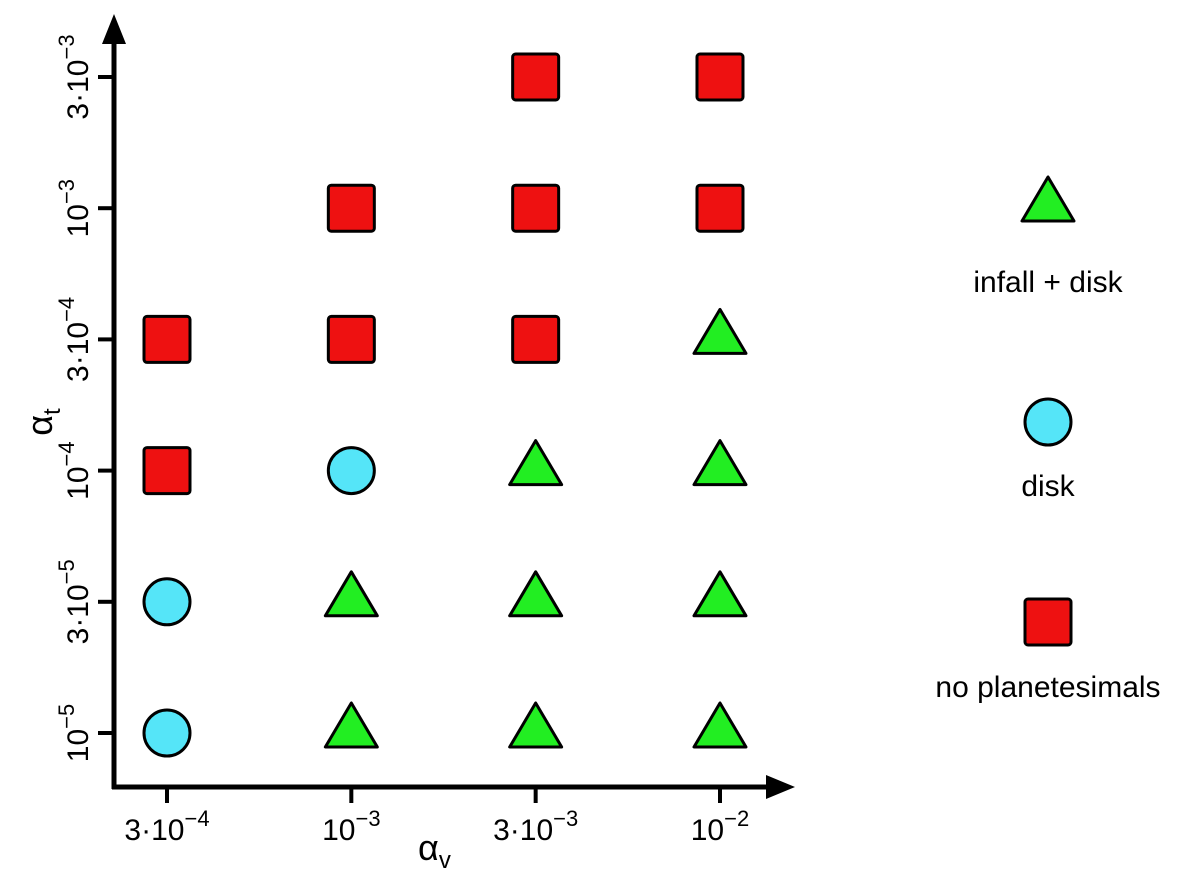 The image size is (1200, 871). What do you see at coordinates (84, 398) in the screenshot?
I see `y-ticks: 10−5 3·10−5 10−4 3·10−4 10−3 3·10−3` at bounding box center [84, 398].